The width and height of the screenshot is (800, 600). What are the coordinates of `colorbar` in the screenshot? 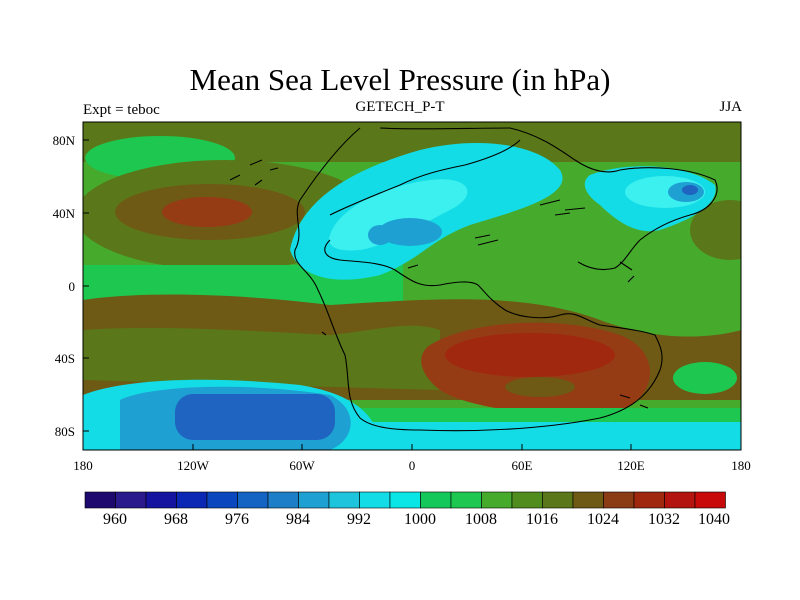 It's located at (405, 500).